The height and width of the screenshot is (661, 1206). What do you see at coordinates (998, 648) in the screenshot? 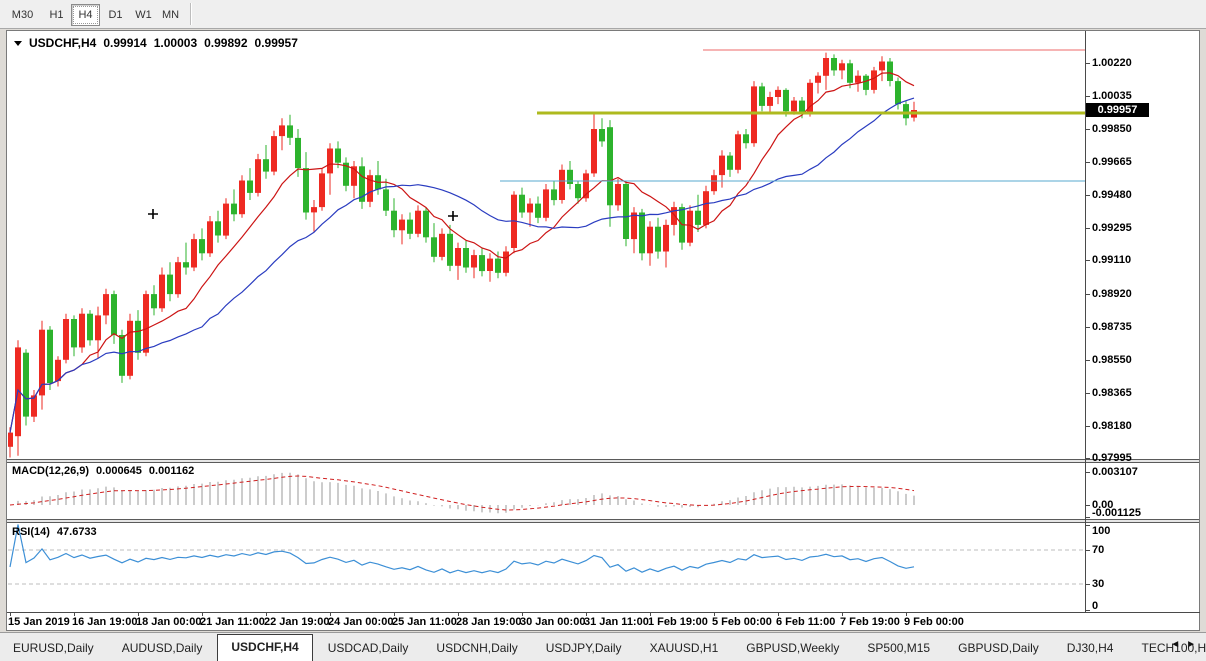
I see `tab-gbpusd-daily: GBPUSD,Daily` at bounding box center [998, 648].